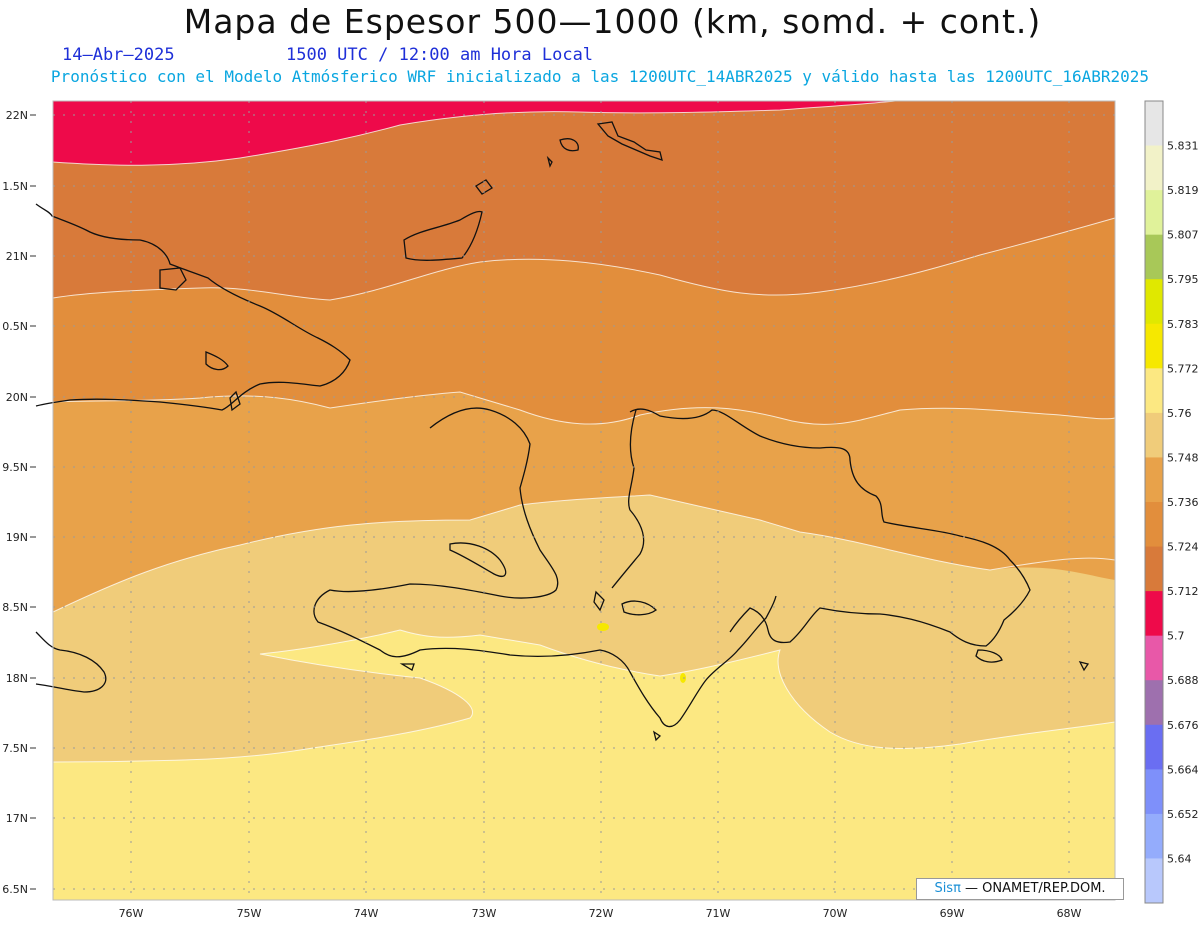 Image resolution: width=1200 pixels, height=927 pixels. I want to click on band-5772-5783-spot, so click(603, 627).